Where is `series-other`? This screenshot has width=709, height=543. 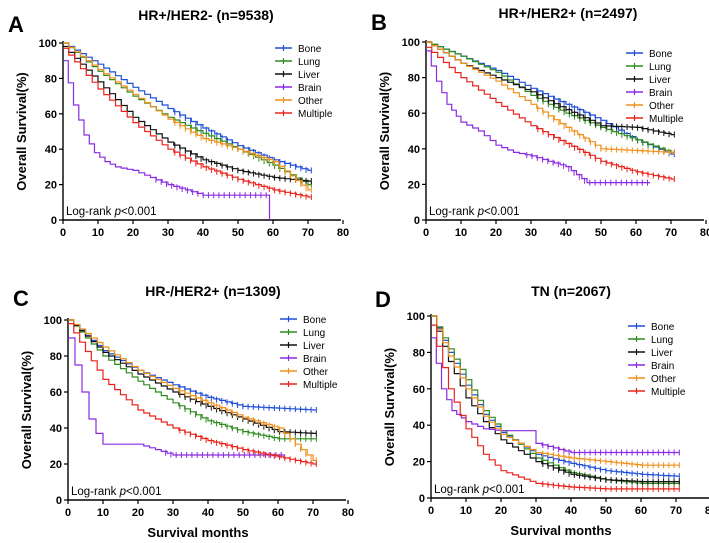 series-other is located at coordinates (187, 117).